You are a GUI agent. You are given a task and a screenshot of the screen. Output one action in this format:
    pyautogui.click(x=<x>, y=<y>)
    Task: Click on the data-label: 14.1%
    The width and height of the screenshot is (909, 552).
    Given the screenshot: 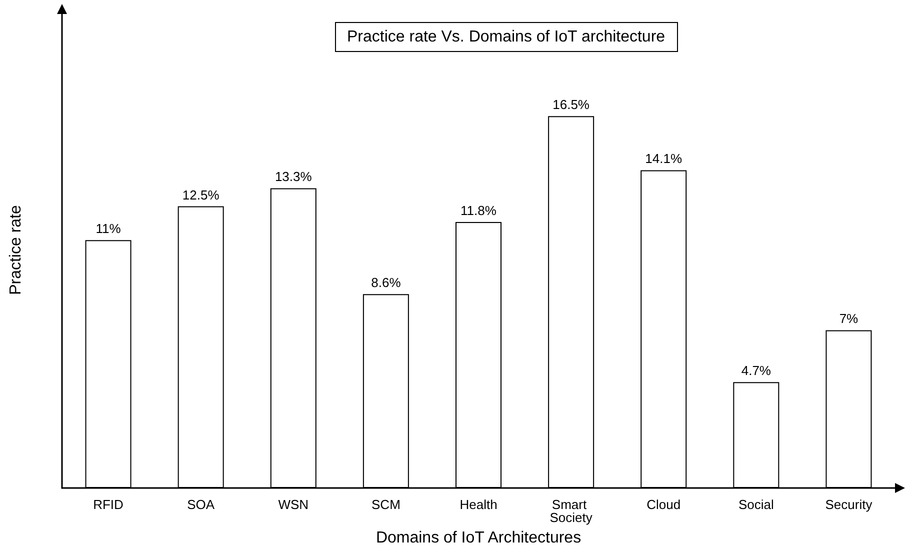 What is the action you would take?
    pyautogui.click(x=663, y=158)
    